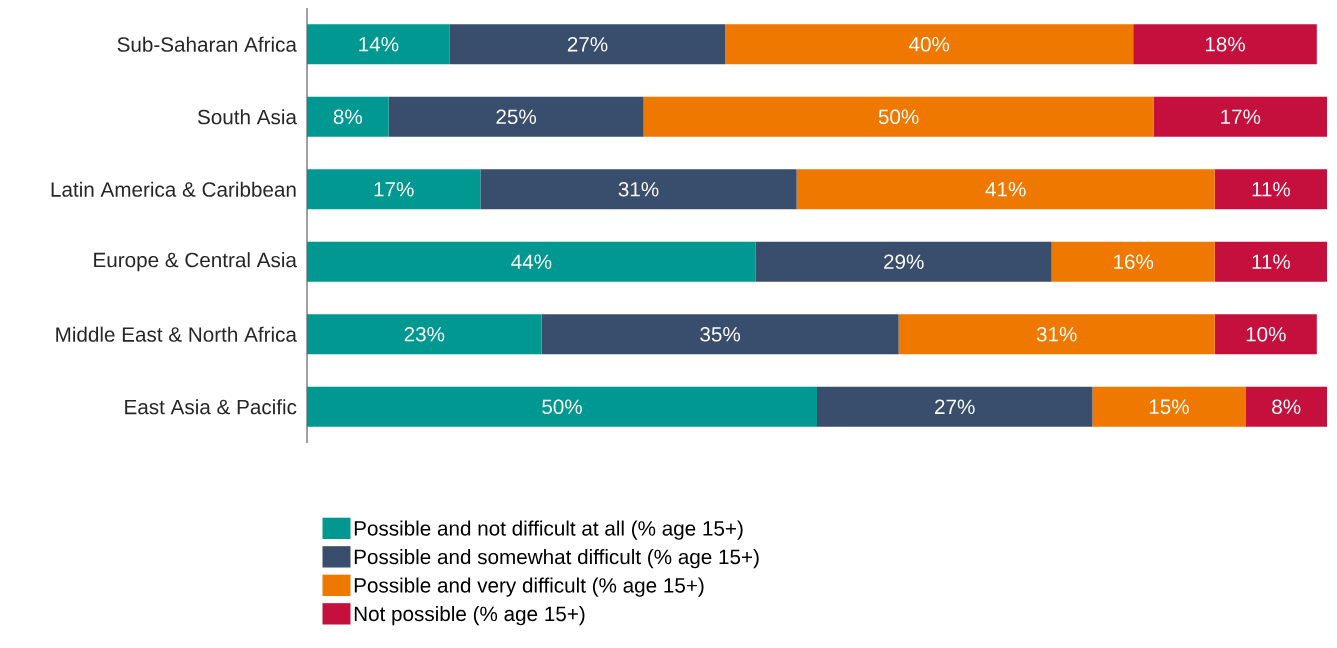 Image resolution: width=1337 pixels, height=648 pixels. I want to click on data-label: 14%, so click(379, 44).